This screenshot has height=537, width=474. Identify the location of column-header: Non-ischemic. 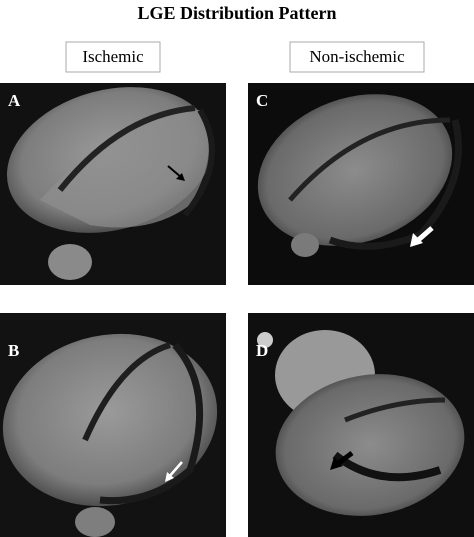
(357, 56).